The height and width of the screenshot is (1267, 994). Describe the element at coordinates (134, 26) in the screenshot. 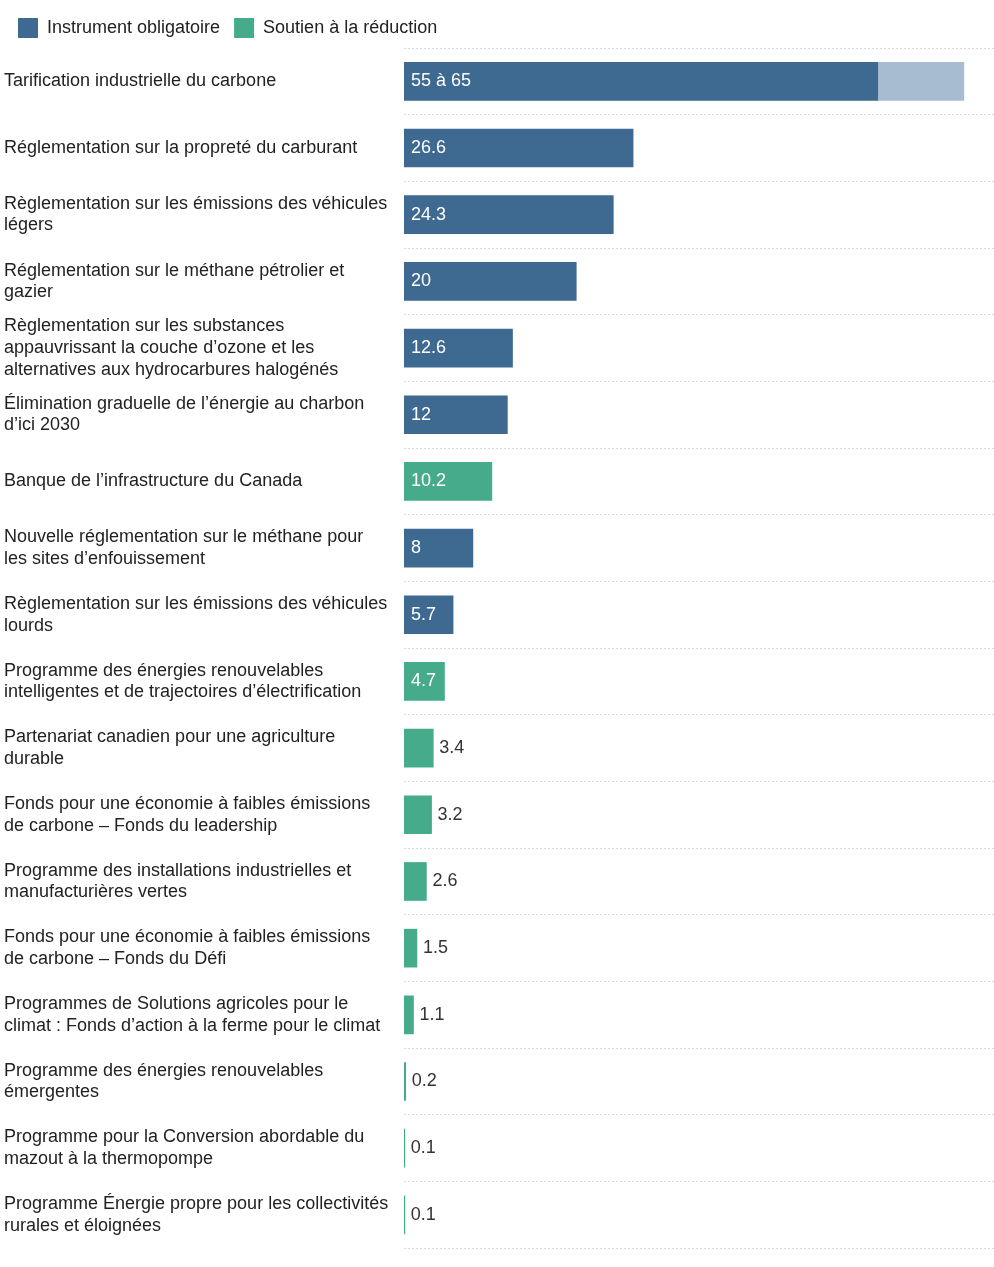

I see `legend-label: Instrument obligatoire` at that location.